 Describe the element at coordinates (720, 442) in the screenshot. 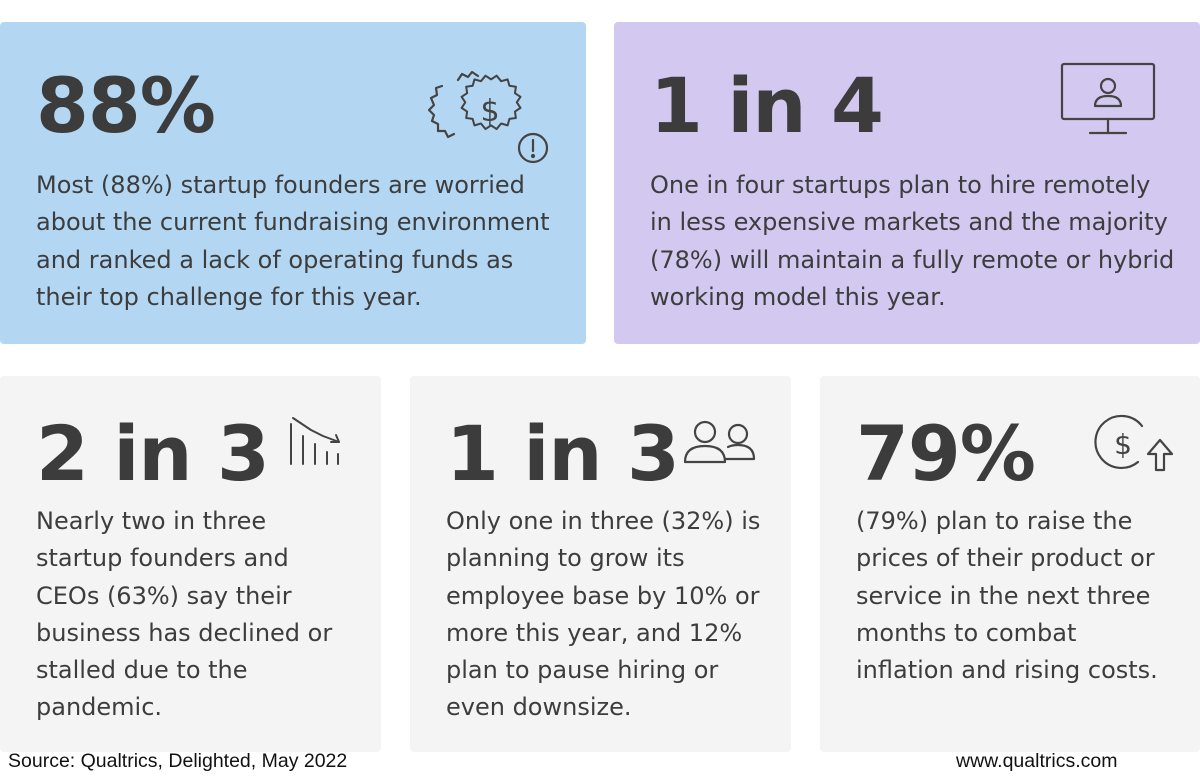

I see `people-icon` at that location.